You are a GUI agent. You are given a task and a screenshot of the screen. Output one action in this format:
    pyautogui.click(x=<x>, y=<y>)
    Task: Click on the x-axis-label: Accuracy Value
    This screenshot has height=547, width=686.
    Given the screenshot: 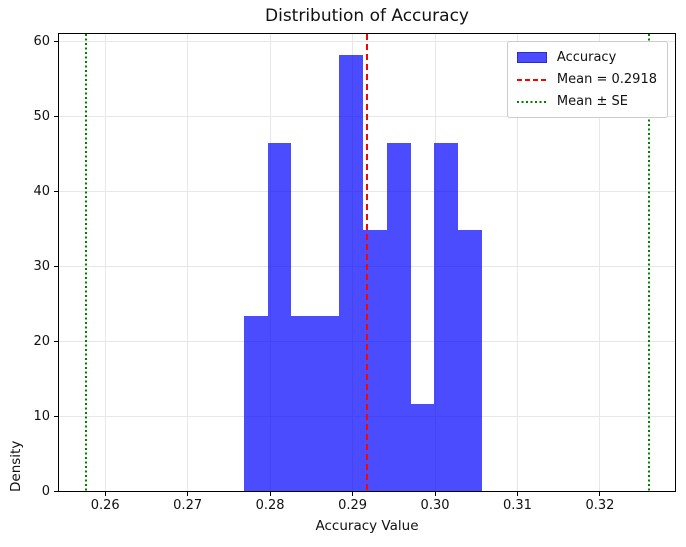 What is the action you would take?
    pyautogui.click(x=367, y=526)
    